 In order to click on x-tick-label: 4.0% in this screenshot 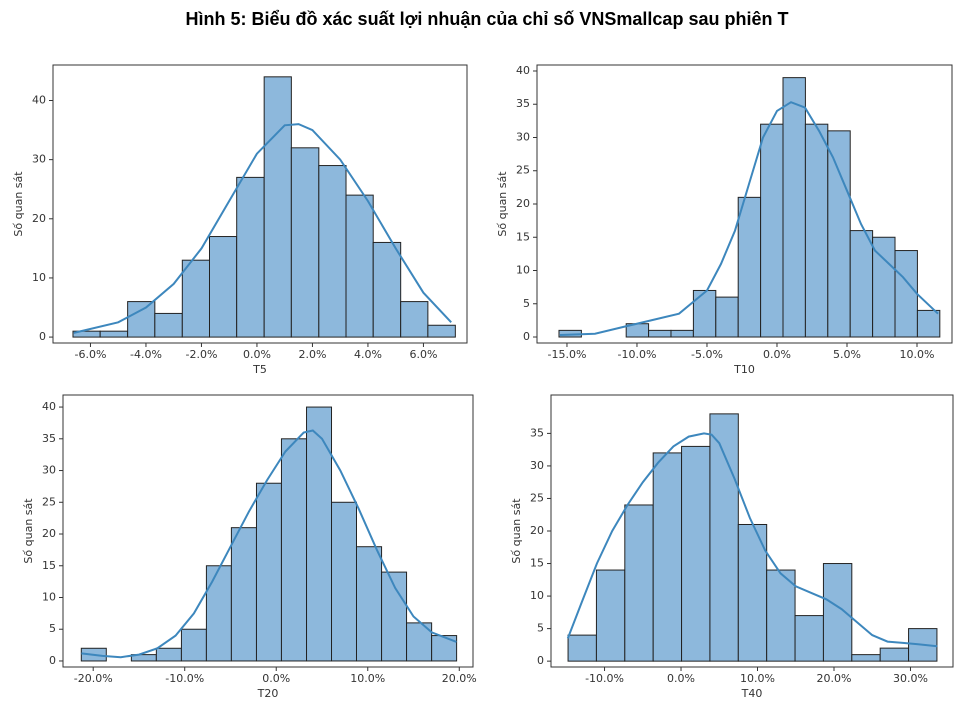, I will do `click(368, 354)`.